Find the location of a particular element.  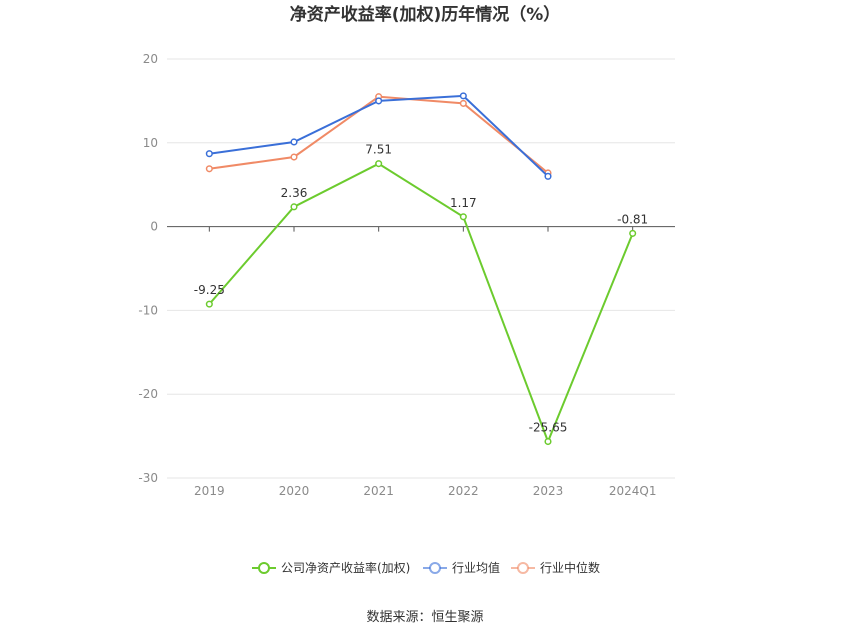

y-tick-label: -20 is located at coordinates (148, 394).